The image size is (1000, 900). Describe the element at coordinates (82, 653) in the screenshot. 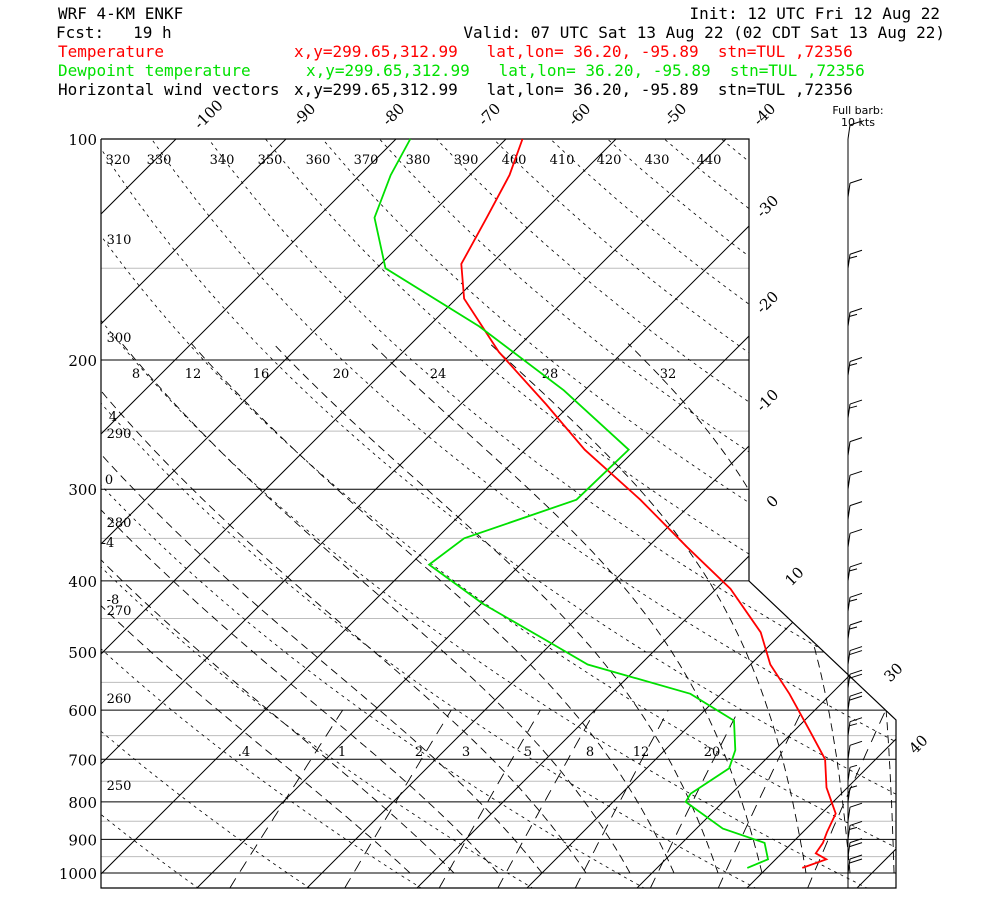

I see `pressure-label-500: 500` at that location.